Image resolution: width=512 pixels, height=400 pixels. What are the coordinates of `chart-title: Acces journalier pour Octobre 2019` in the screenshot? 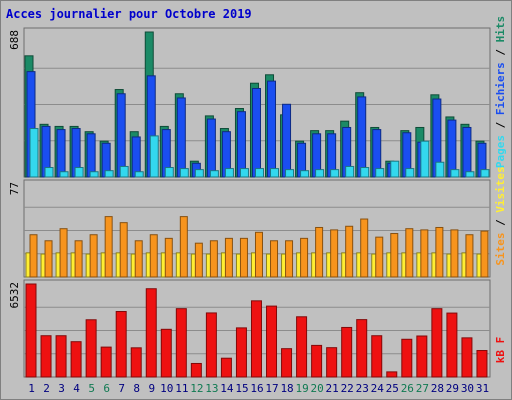 It's located at (129, 14).